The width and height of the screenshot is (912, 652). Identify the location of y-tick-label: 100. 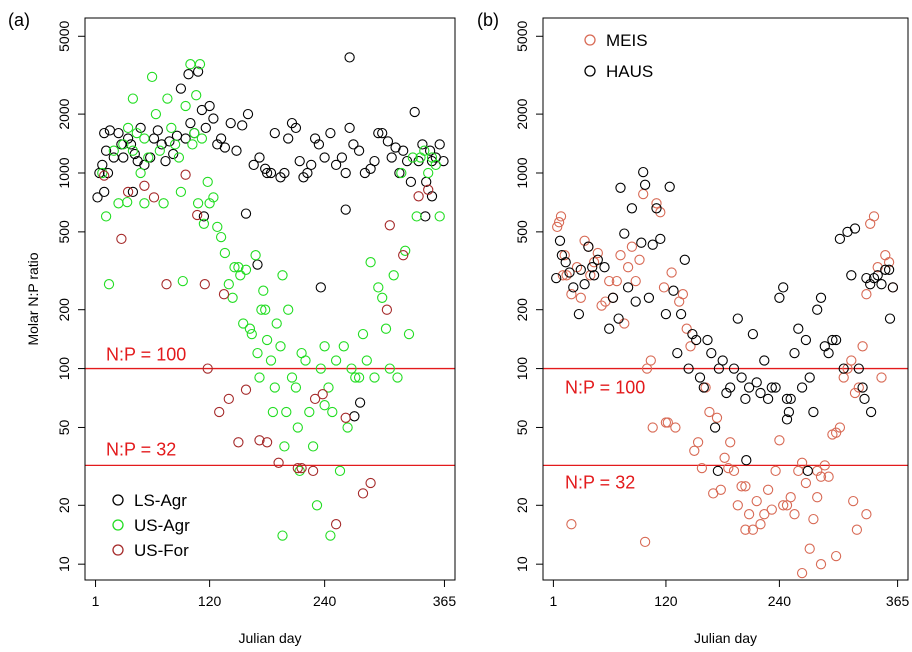
(522, 369).